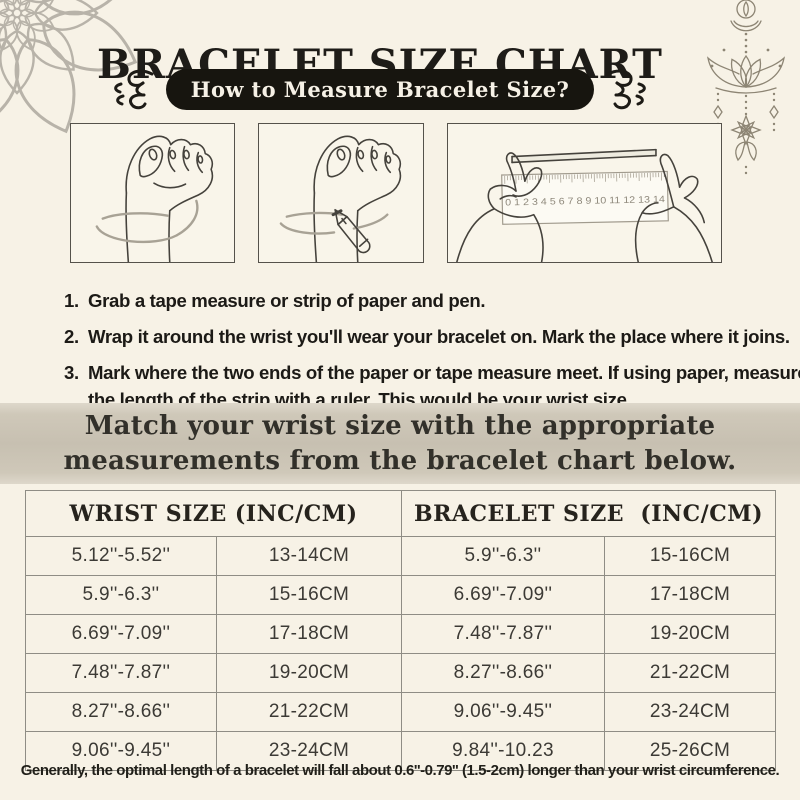 This screenshot has width=800, height=800. I want to click on lotus-ornament-icon, so click(746, 87).